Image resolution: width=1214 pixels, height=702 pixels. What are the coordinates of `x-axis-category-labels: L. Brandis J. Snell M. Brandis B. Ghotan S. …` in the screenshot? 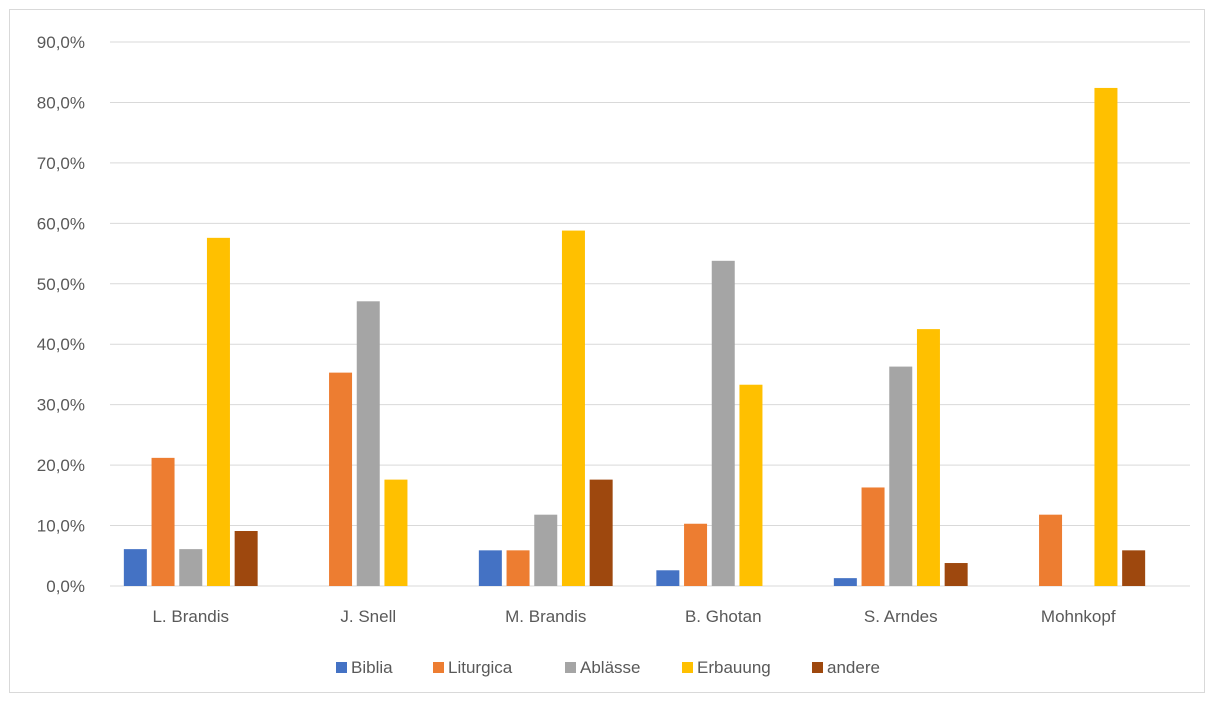 It's located at (633, 616).